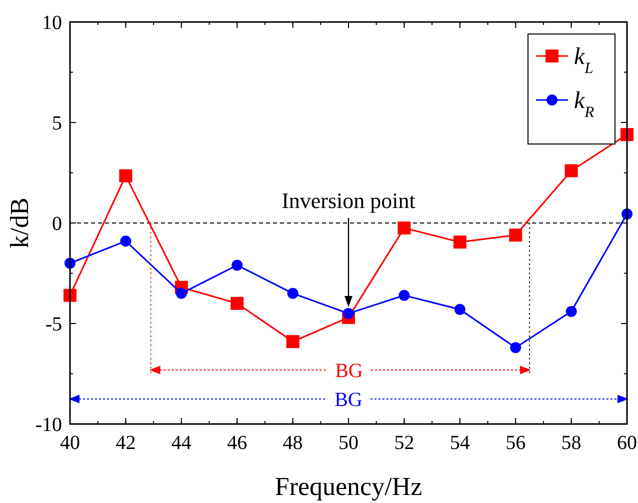 The image size is (638, 503). Describe the element at coordinates (70, 443) in the screenshot. I see `x-tick-label: 40` at that location.